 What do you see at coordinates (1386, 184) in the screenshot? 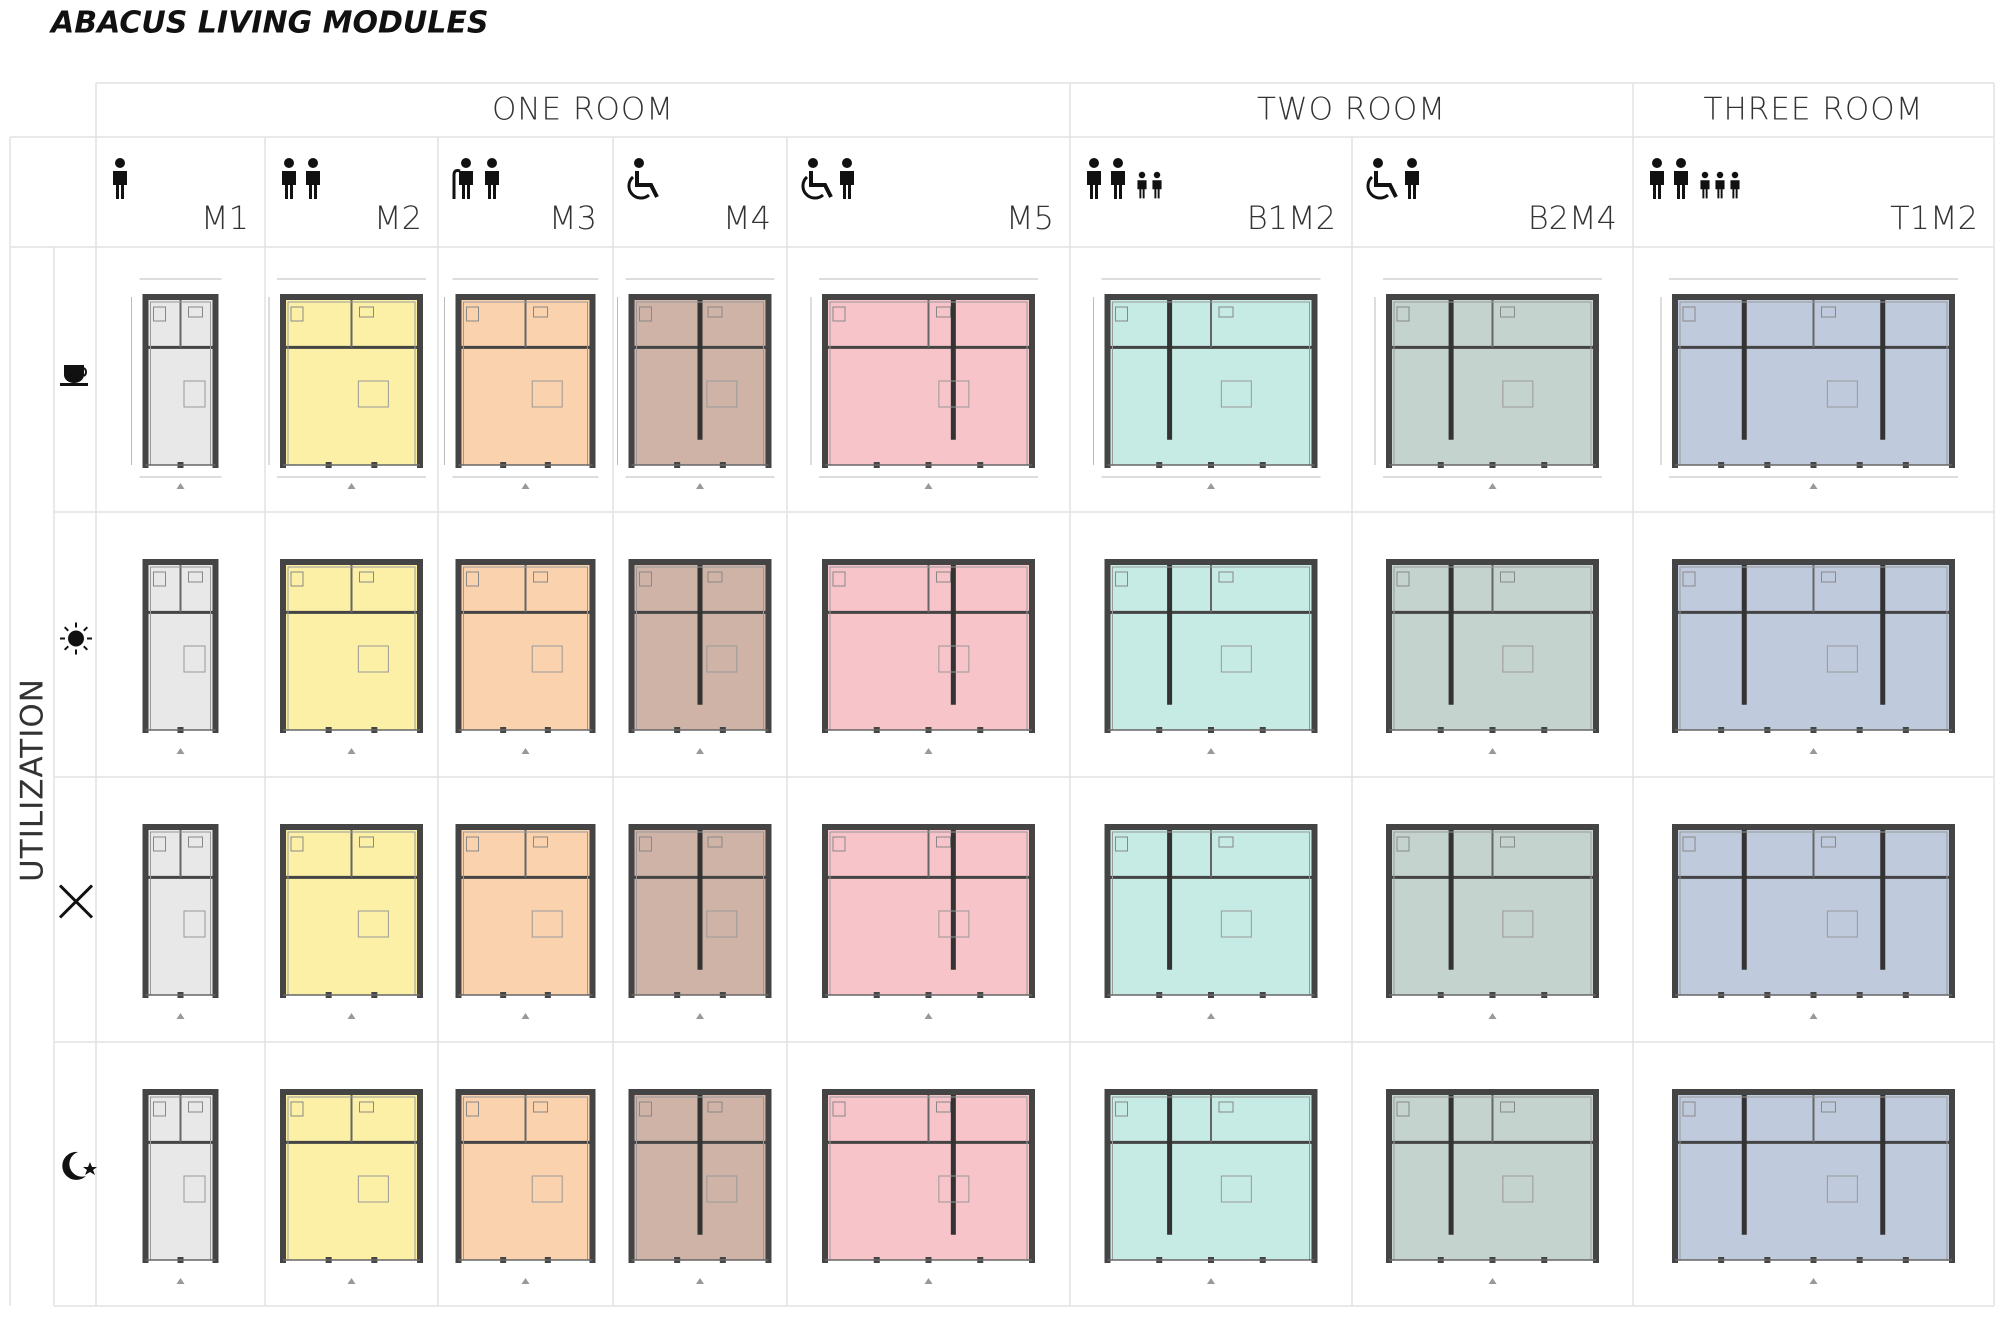
I see `icon-chair` at bounding box center [1386, 184].